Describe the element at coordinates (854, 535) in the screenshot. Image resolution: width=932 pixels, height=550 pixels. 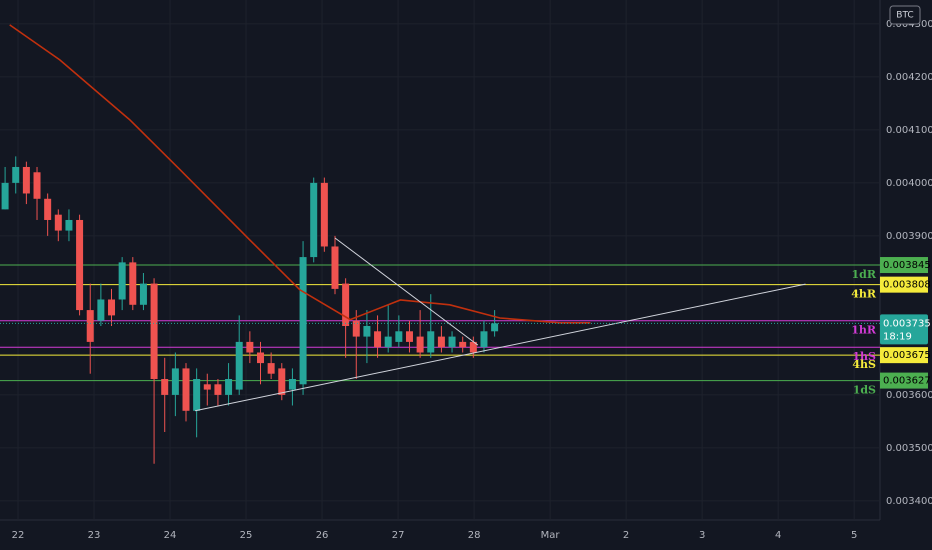
I see `x-tick-label: 5` at that location.